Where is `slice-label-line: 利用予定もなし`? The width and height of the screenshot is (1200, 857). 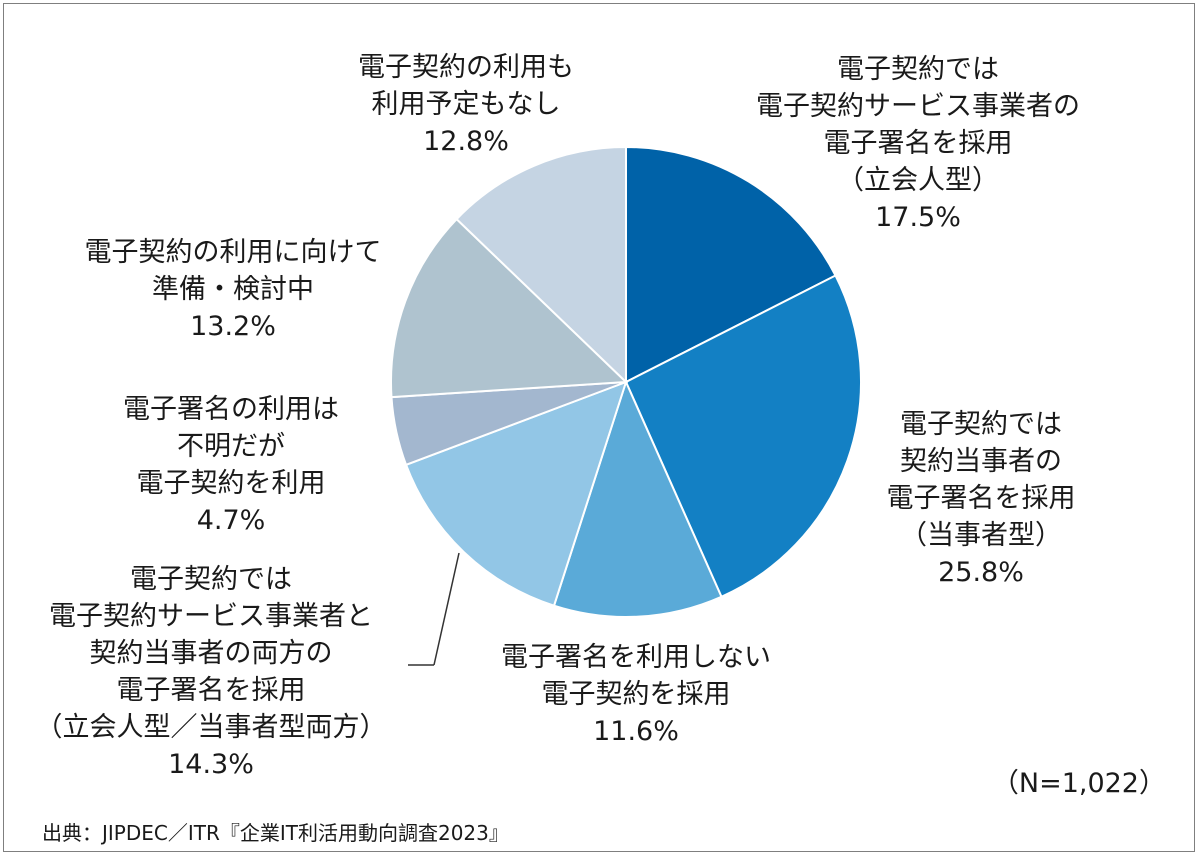 slice-label-line: 利用予定もなし is located at coordinates (466, 104).